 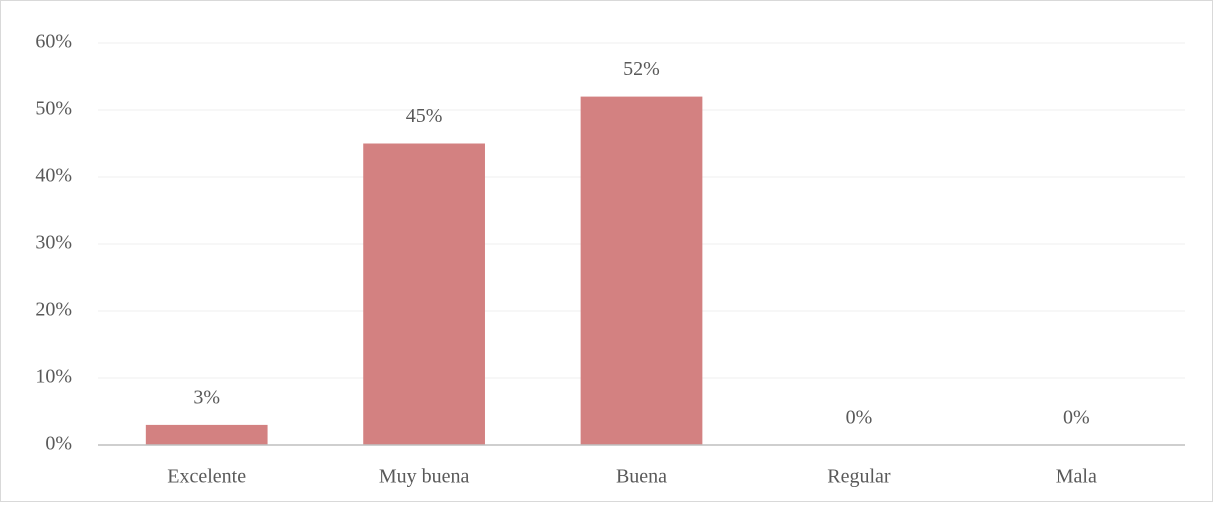 What do you see at coordinates (424, 116) in the screenshot?
I see `value-label: 45%` at bounding box center [424, 116].